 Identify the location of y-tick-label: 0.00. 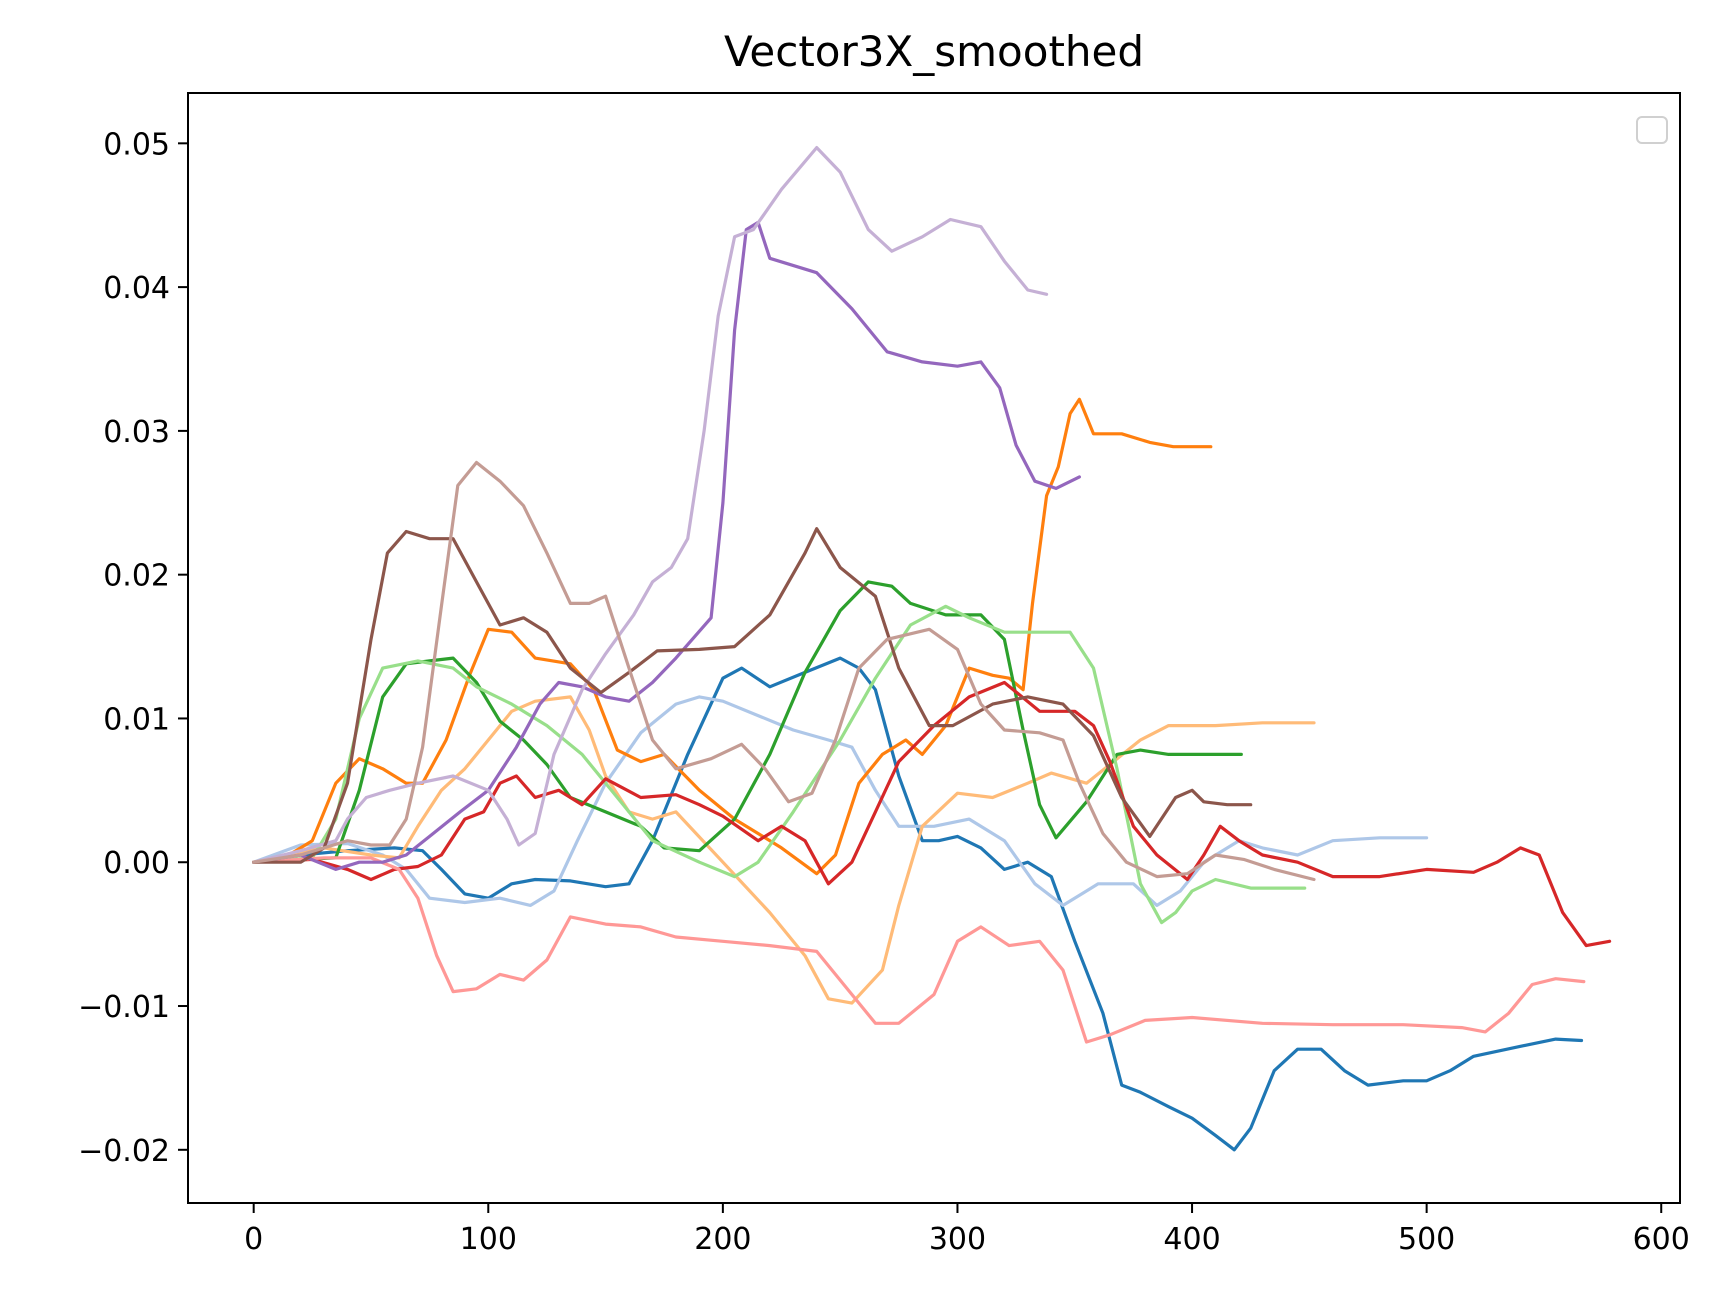
(136, 863).